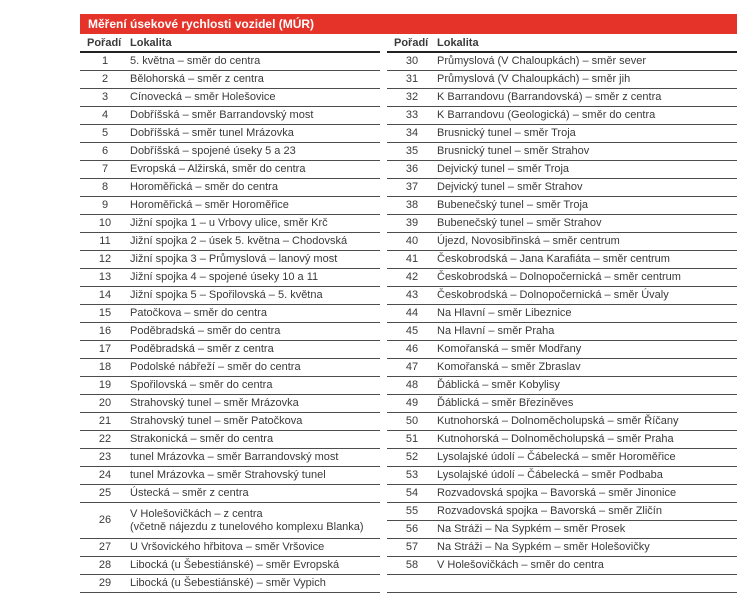 The height and width of the screenshot is (600, 746). Describe the element at coordinates (255, 205) in the screenshot. I see `row-locality: Horoměřická – směr Horoměřice` at that location.